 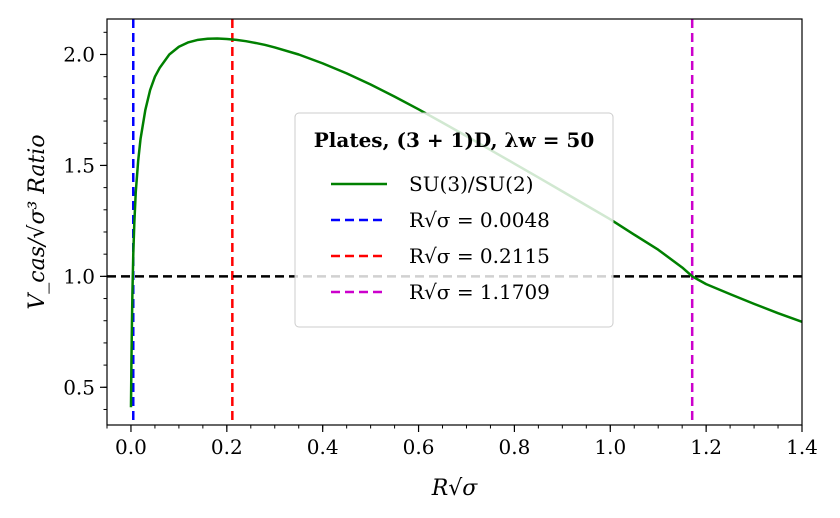 What do you see at coordinates (455, 488) in the screenshot?
I see `x-axis-label: R√σ` at bounding box center [455, 488].